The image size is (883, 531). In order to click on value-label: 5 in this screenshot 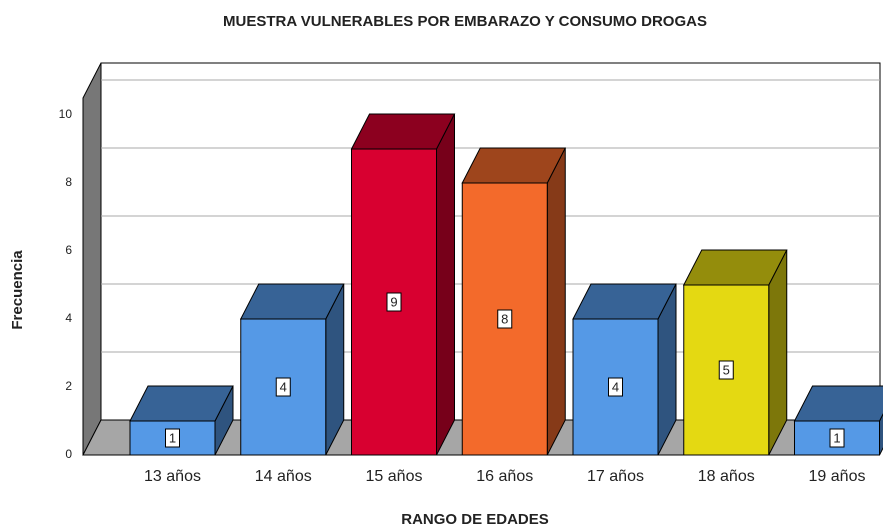, I will do `click(726, 369)`.